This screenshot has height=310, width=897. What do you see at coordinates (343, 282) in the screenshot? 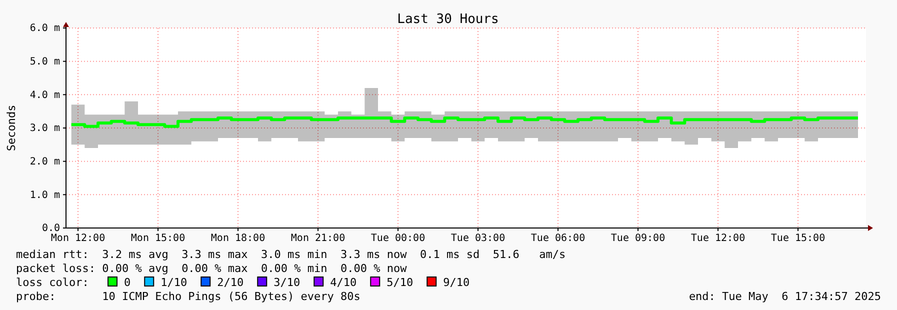
I see `text: 4/10` at bounding box center [343, 282].